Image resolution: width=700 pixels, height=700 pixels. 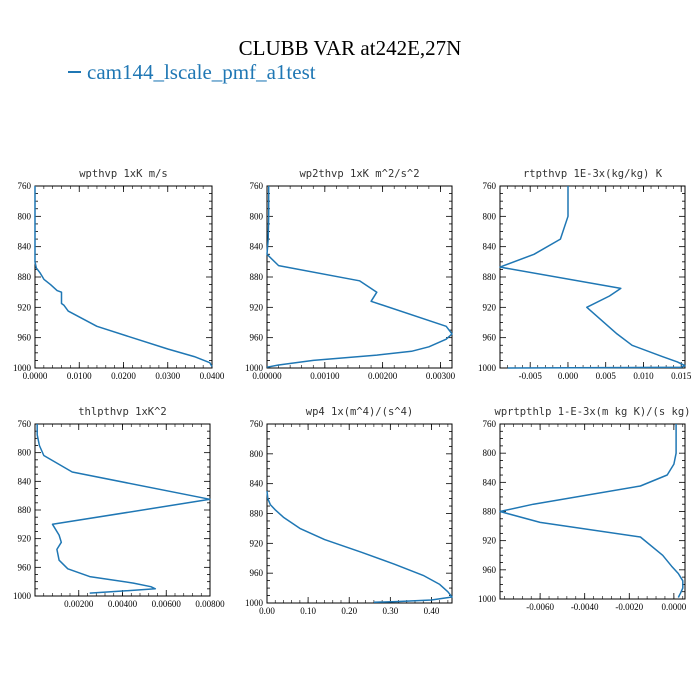 What do you see at coordinates (350, 48) in the screenshot?
I see `page-title: CLUBB VAR at242E,27N` at bounding box center [350, 48].